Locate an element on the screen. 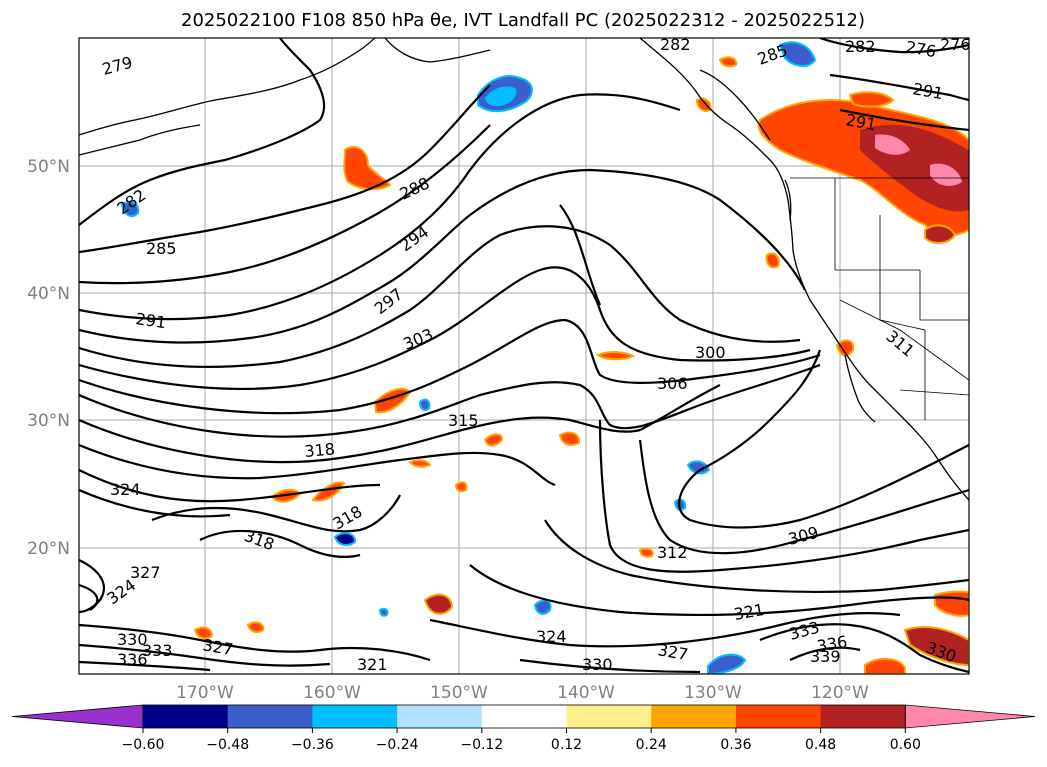  contour-label: 306 is located at coordinates (672, 383).